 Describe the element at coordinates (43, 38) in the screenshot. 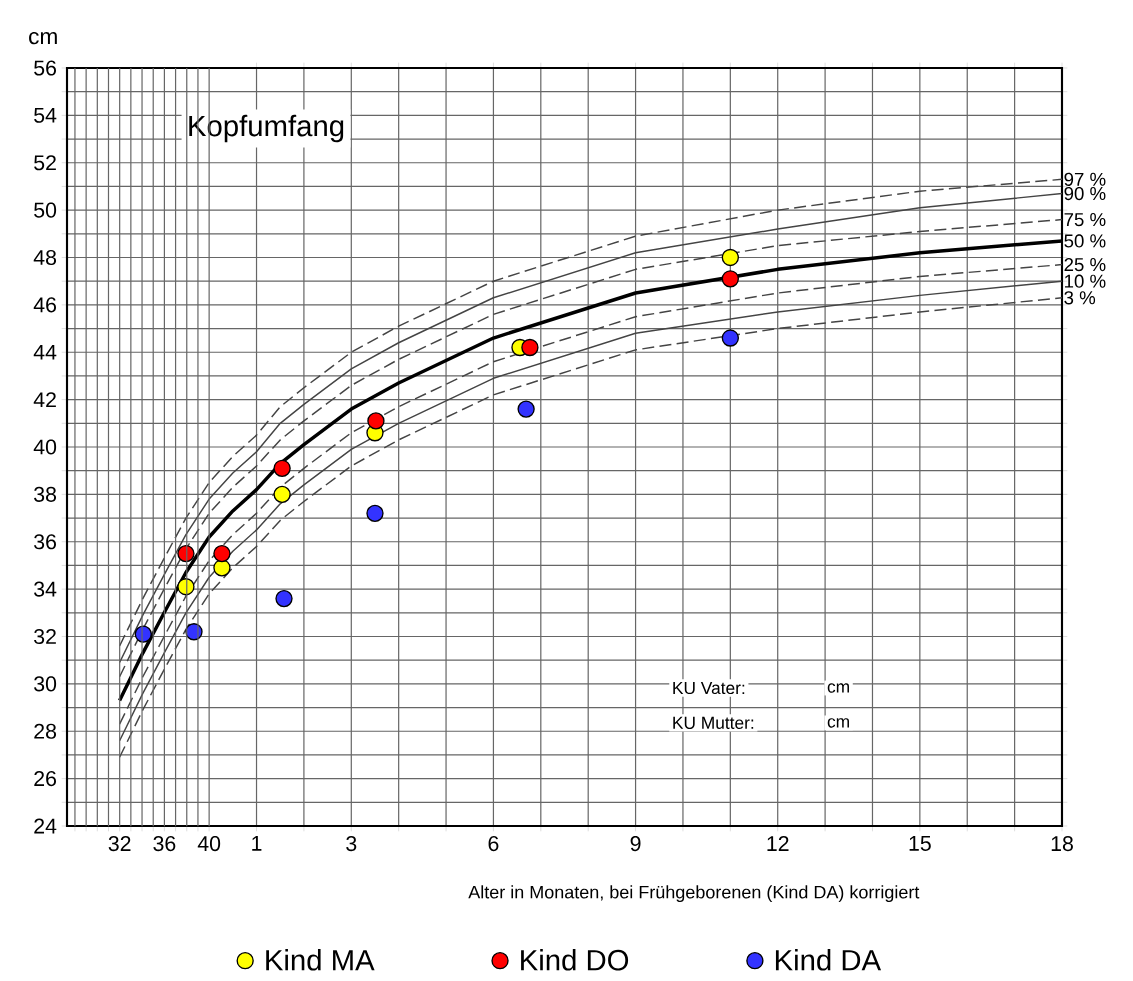

I see `y-axis-title: cm` at that location.